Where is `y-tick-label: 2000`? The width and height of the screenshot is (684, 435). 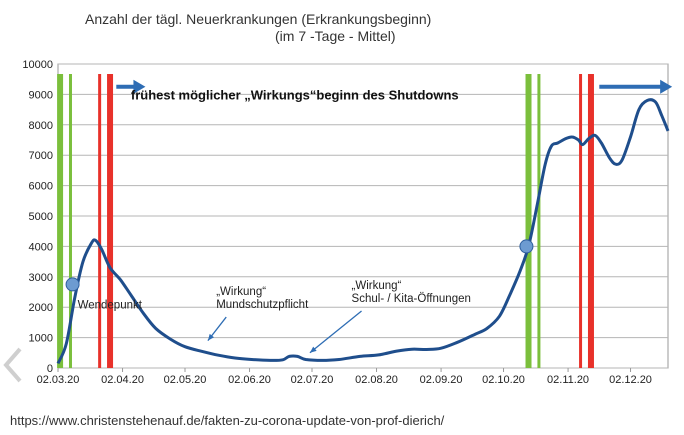
y-tick-label: 2000 is located at coordinates (41, 308).